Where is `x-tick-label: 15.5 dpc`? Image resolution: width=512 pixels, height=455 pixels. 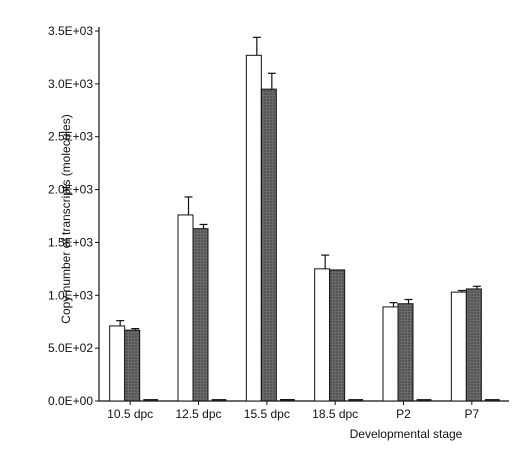 x-tick-label: 15.5 dpc is located at coordinates (267, 414).